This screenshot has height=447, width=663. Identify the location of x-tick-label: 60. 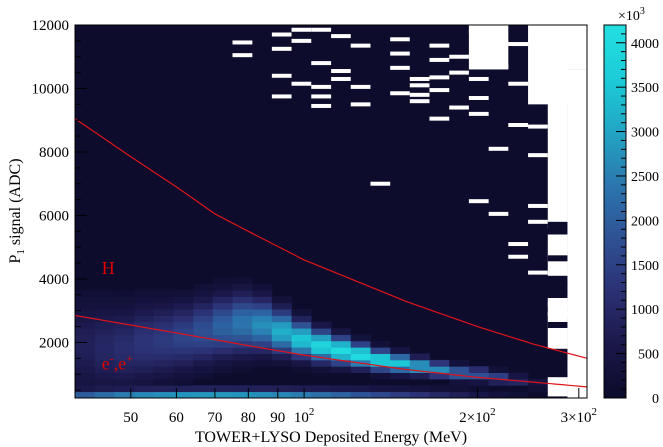
(176, 418).